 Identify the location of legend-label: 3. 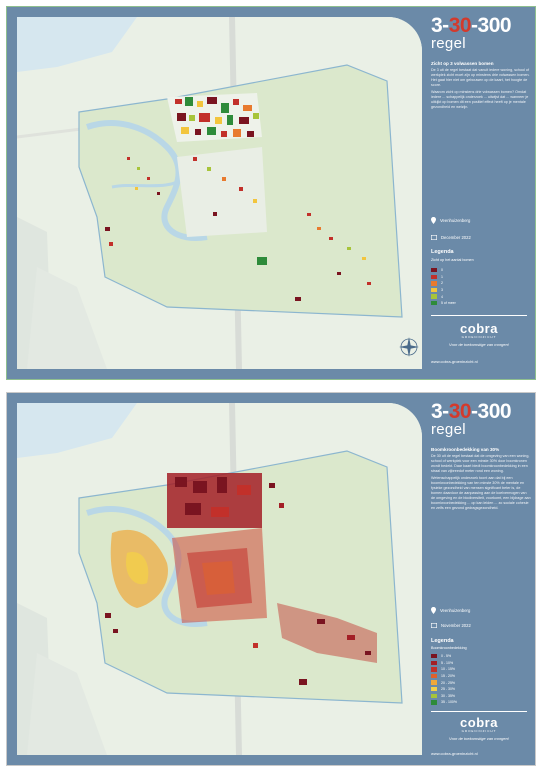
(442, 290).